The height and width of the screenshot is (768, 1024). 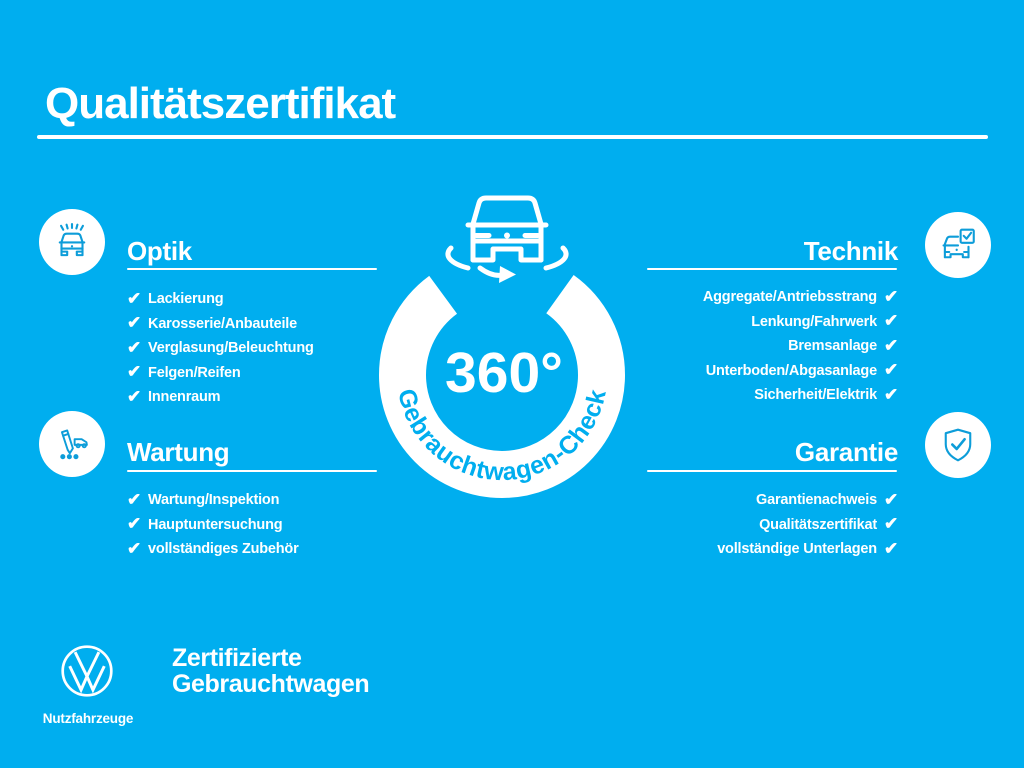 I want to click on checklist-item: ✔ Verglasung/Beleuchtung, so click(x=220, y=348).